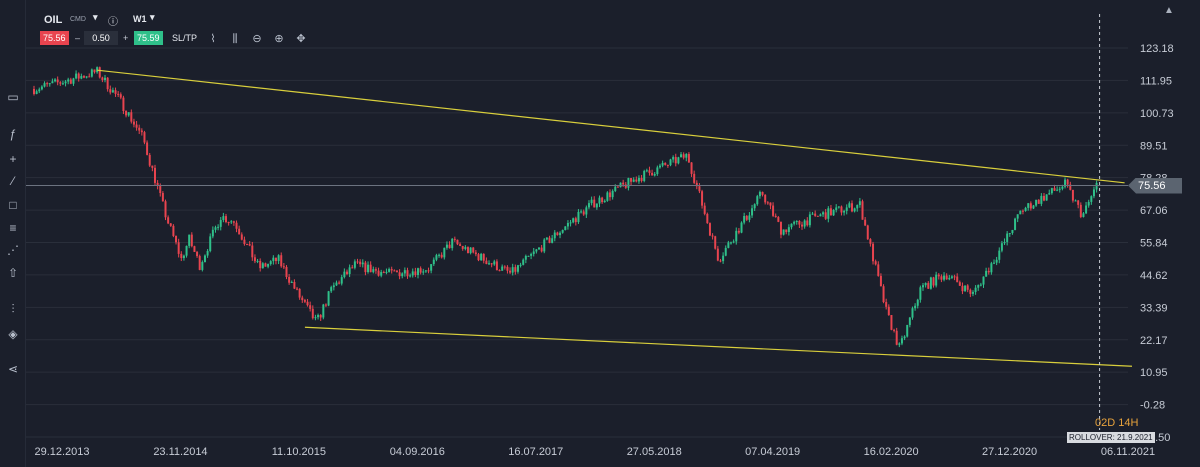 The image size is (1200, 467). Describe the element at coordinates (95, 17) in the screenshot. I see `symbol-dropdown-icon: ▾` at that location.